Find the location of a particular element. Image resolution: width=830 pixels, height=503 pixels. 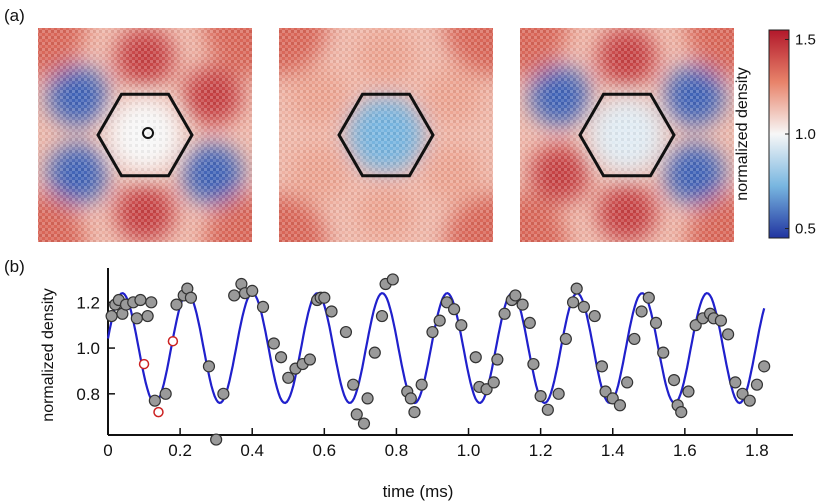

x-tick-label: 0.4 is located at coordinates (252, 450).